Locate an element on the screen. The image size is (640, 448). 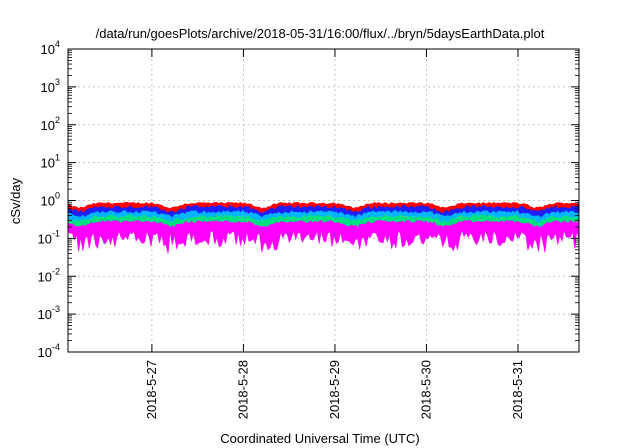
y-tick-labels: 10⁻⁴ 10⁻³ 10⁻² 10⁻¹ 10⁰ 10¹ 10² 10³ 10⁴ is located at coordinates (49, 199).